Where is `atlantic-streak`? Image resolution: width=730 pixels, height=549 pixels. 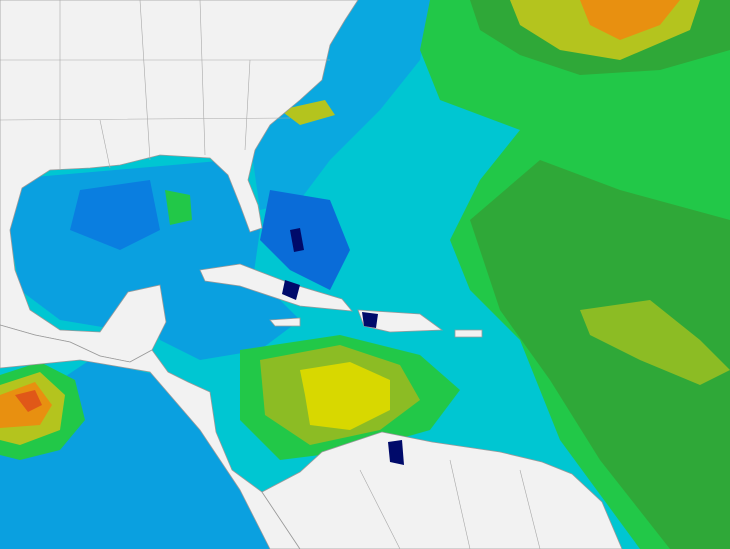
atlantic-streak is located at coordinates (655, 342).